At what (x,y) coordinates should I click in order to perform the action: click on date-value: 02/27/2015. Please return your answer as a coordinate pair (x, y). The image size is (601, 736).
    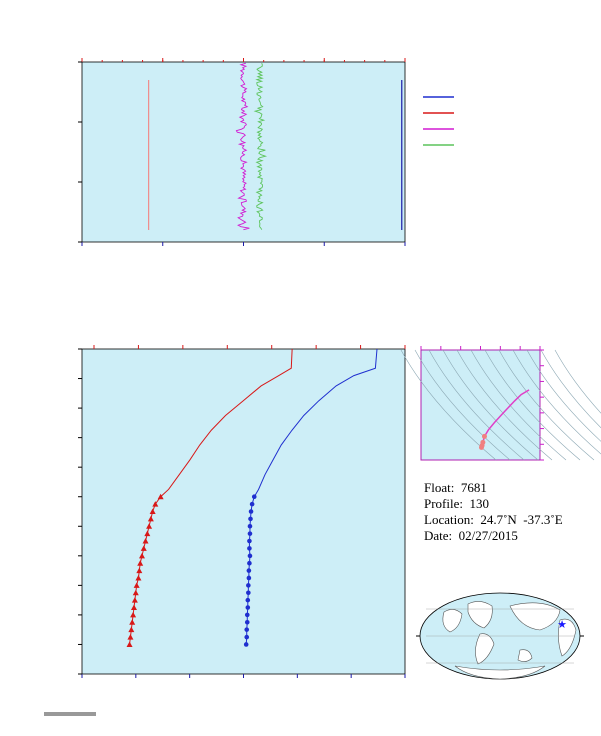
    Looking at the image, I should click on (488, 535).